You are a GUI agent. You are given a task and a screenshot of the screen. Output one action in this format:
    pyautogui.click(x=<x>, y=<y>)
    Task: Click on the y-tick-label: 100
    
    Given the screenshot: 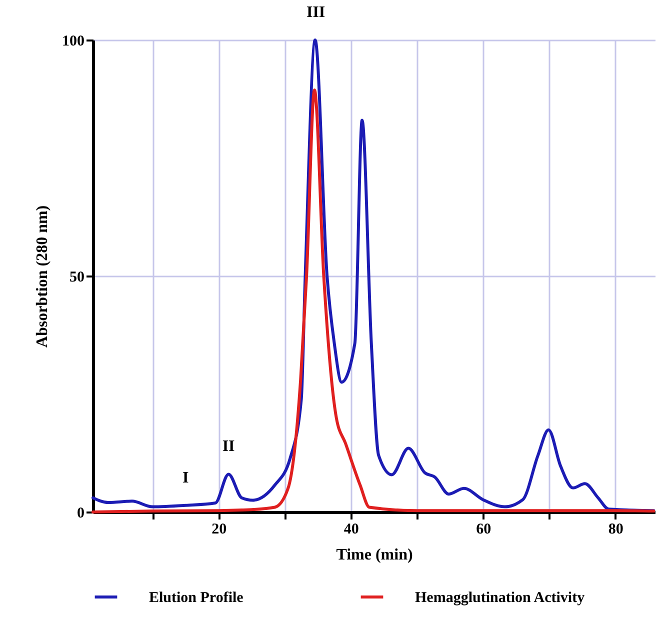 What is the action you would take?
    pyautogui.click(x=73, y=42)
    